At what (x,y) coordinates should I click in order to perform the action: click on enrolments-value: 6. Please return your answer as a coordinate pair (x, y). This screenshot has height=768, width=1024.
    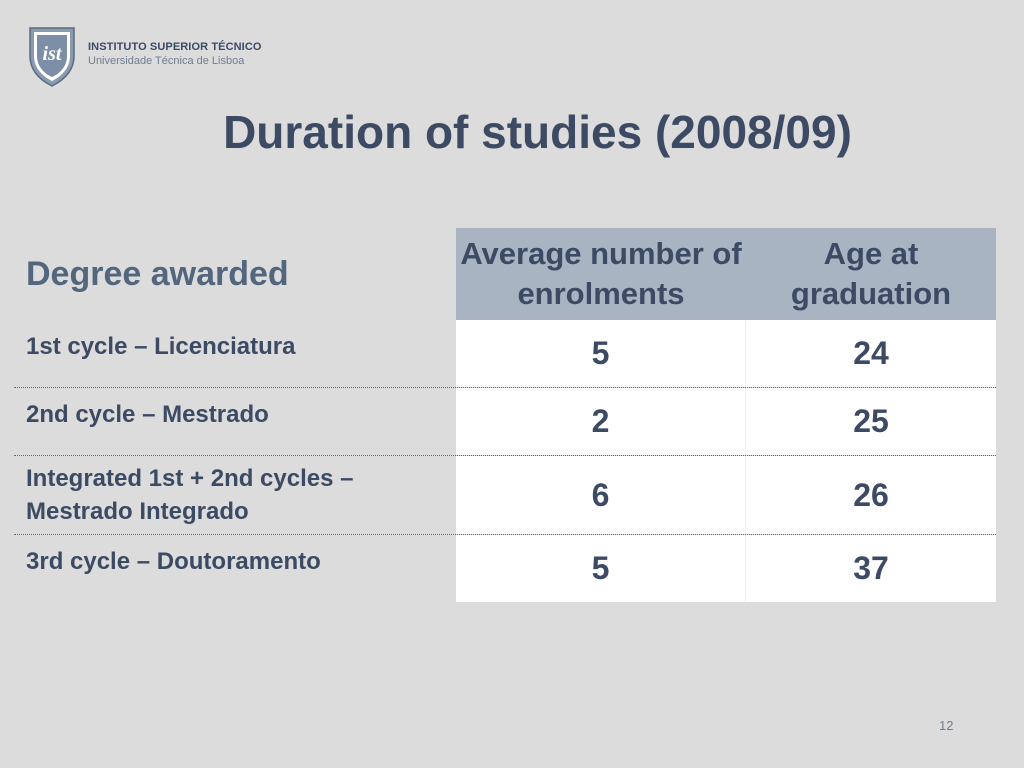
    Looking at the image, I should click on (601, 495).